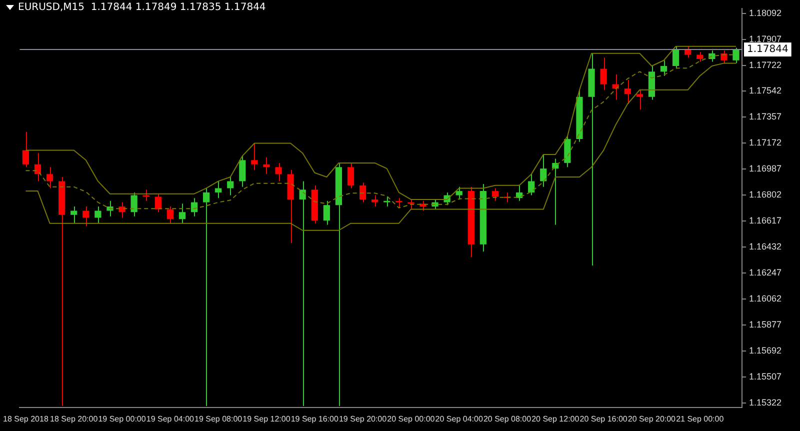 The image size is (800, 431). What do you see at coordinates (604, 419) in the screenshot?
I see `x-tick-label: 20 Sep 16:00` at bounding box center [604, 419].